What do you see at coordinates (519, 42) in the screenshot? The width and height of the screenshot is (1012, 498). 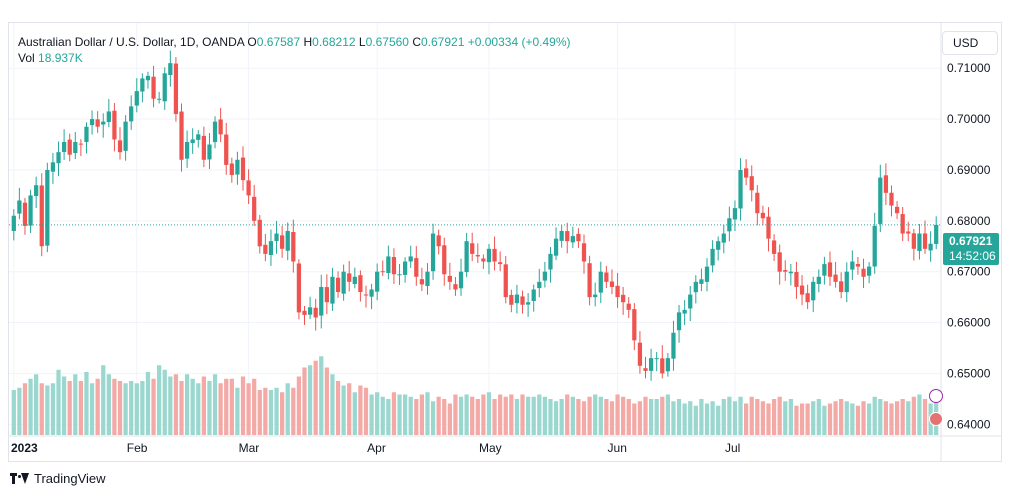 I see `change-value: +0.00334 (+0.49%)` at bounding box center [519, 42].